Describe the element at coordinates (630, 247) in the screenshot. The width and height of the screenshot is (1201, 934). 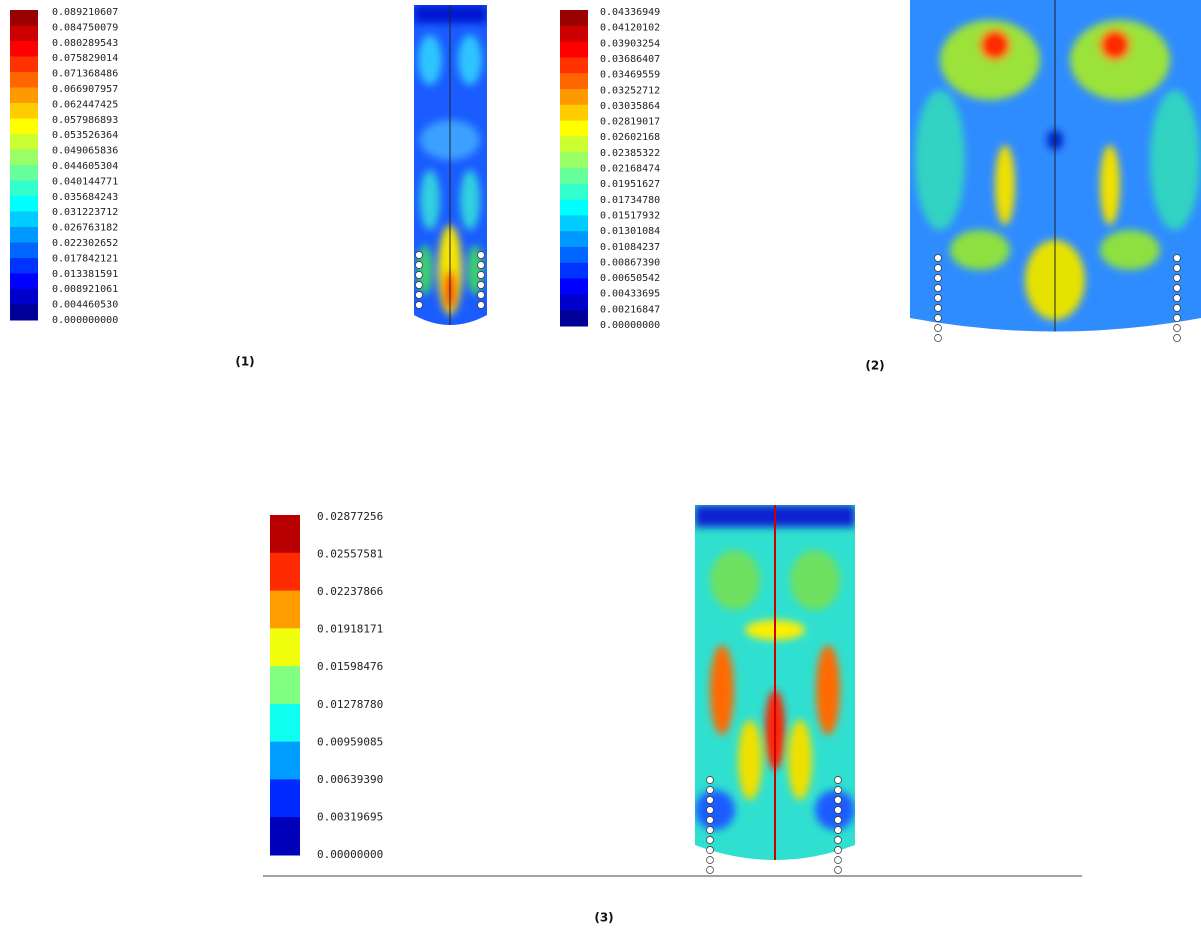
I see `legend-label: 0.01084237` at that location.